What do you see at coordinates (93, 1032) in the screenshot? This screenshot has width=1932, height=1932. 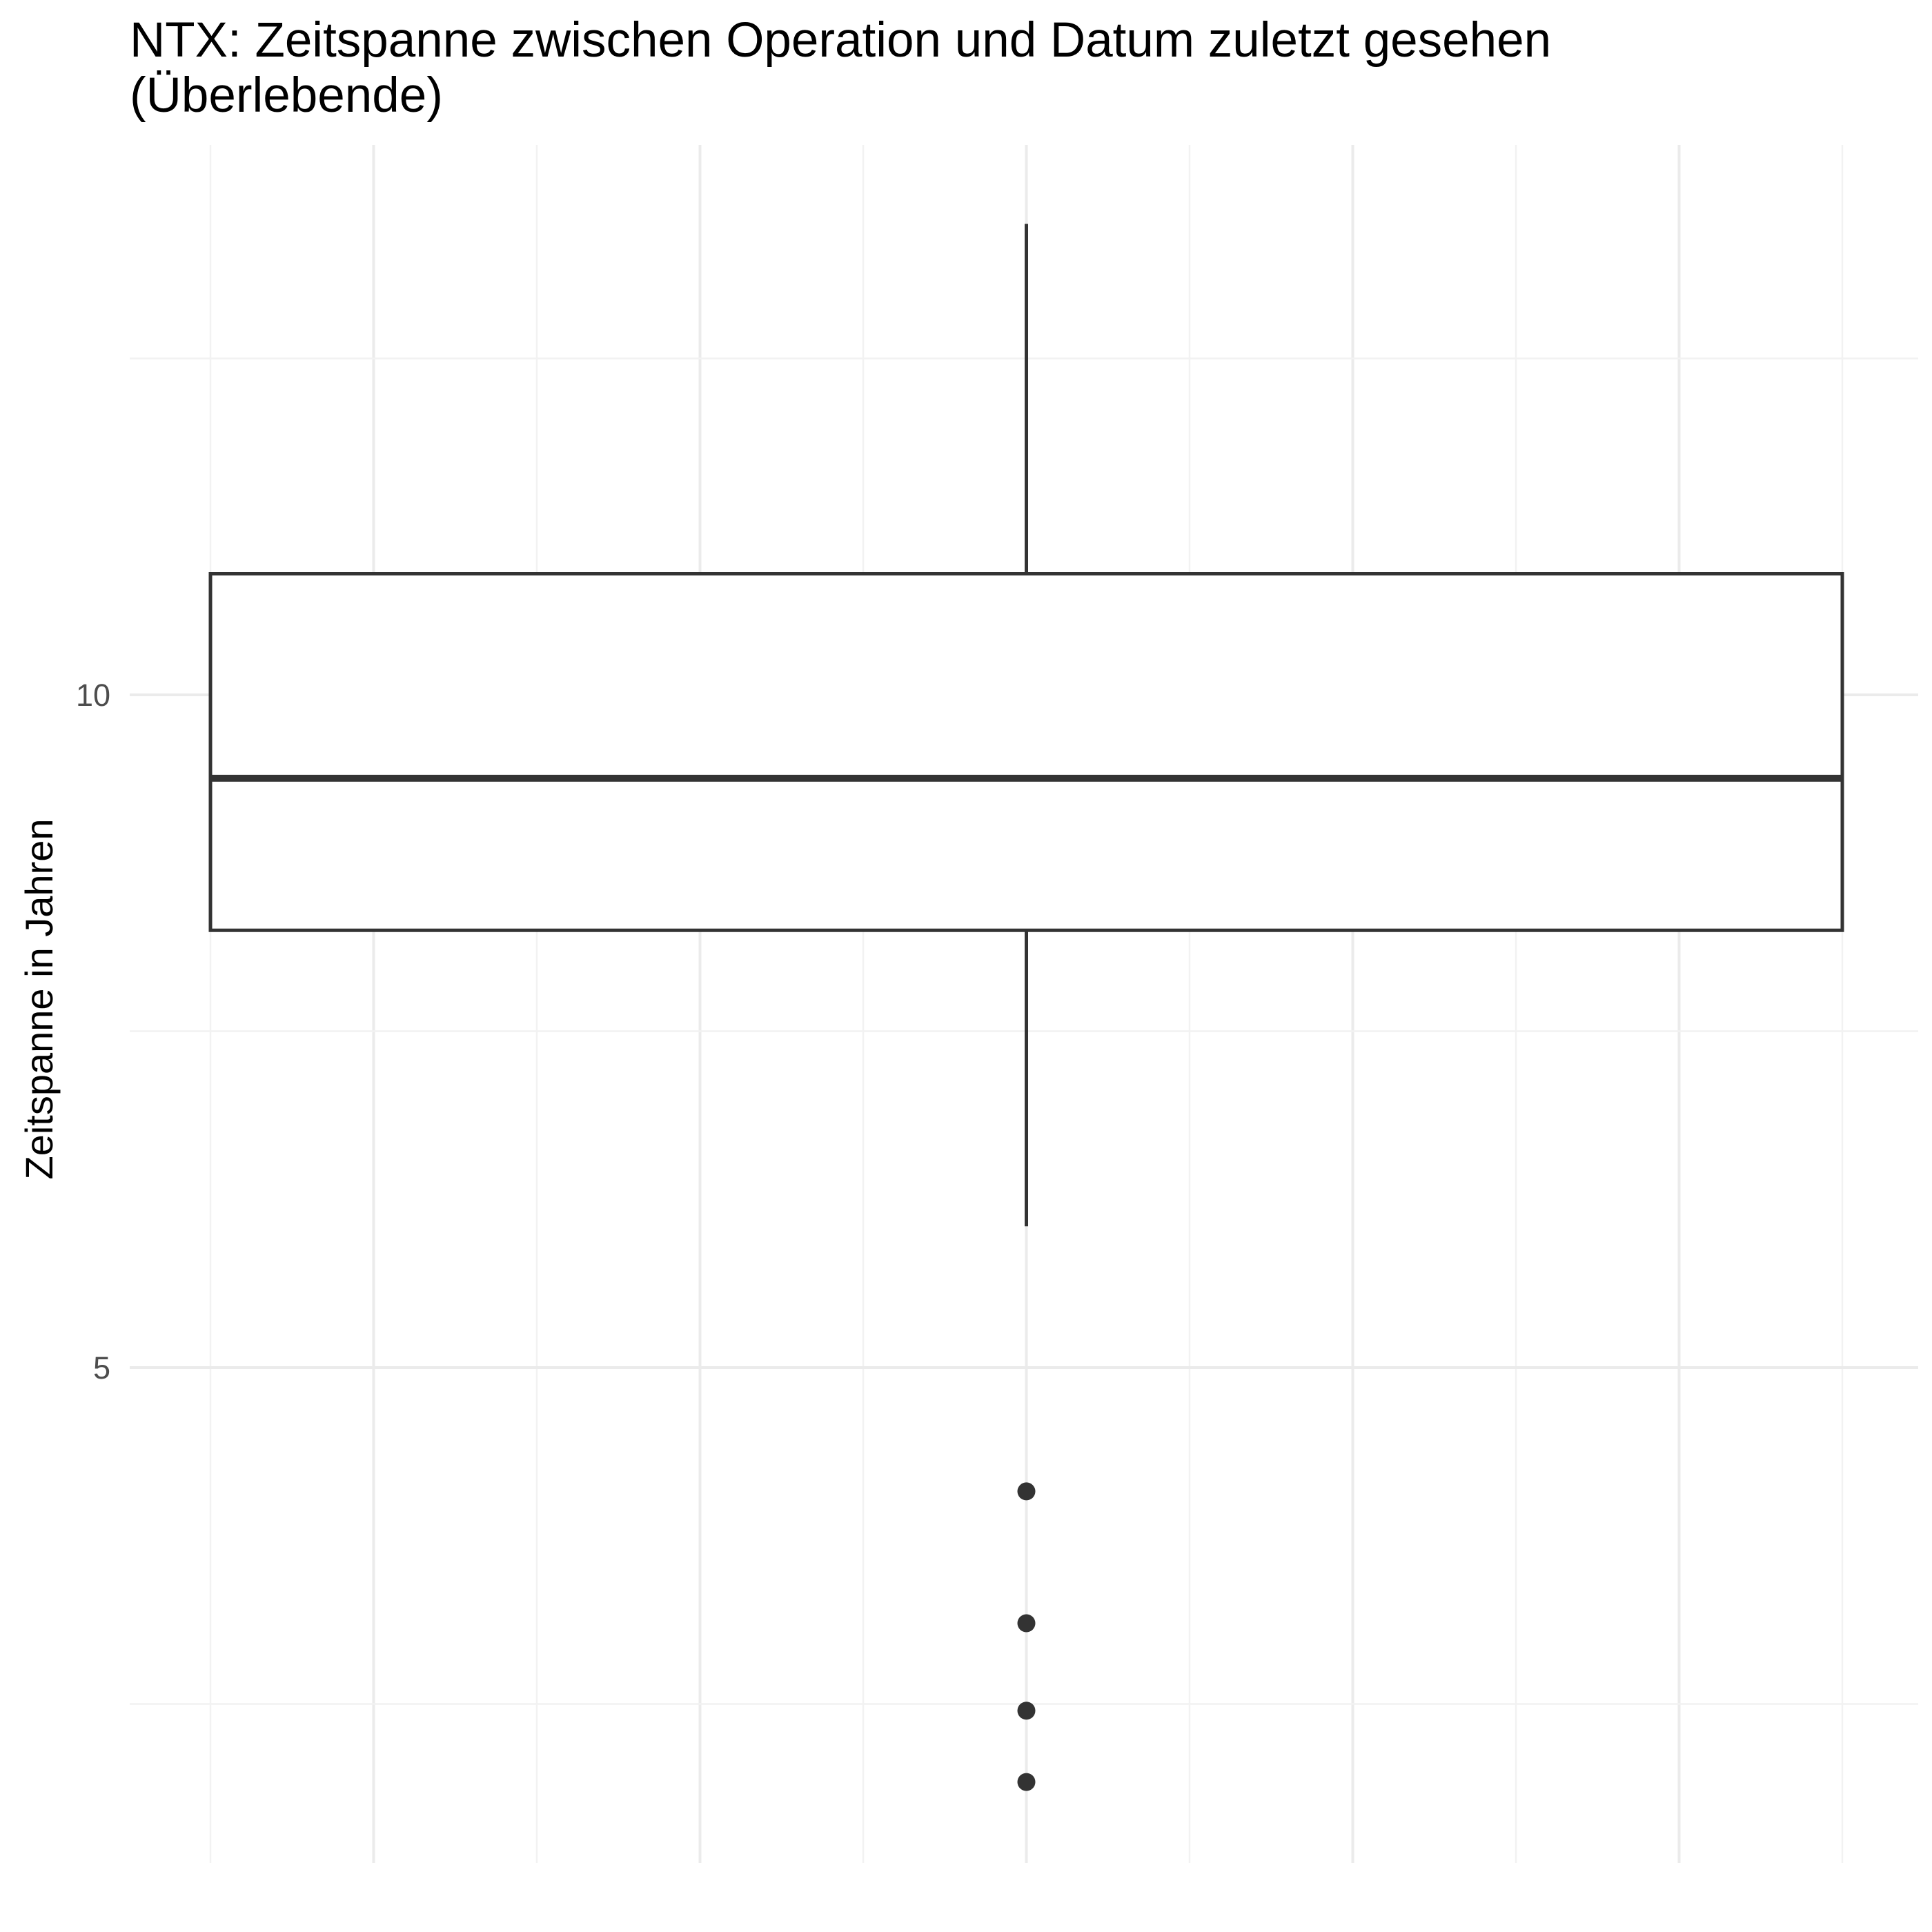 I see `y-tick-labels: 5 10` at bounding box center [93, 1032].